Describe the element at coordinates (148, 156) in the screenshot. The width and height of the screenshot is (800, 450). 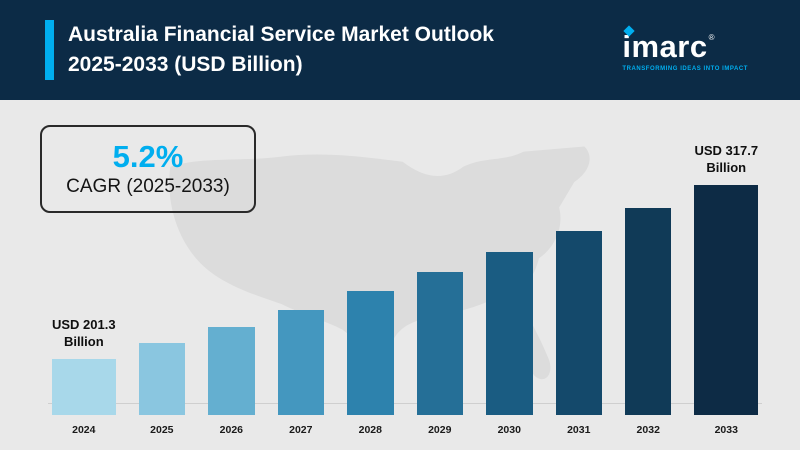
I see `cagr-value: 5.2%` at that location.